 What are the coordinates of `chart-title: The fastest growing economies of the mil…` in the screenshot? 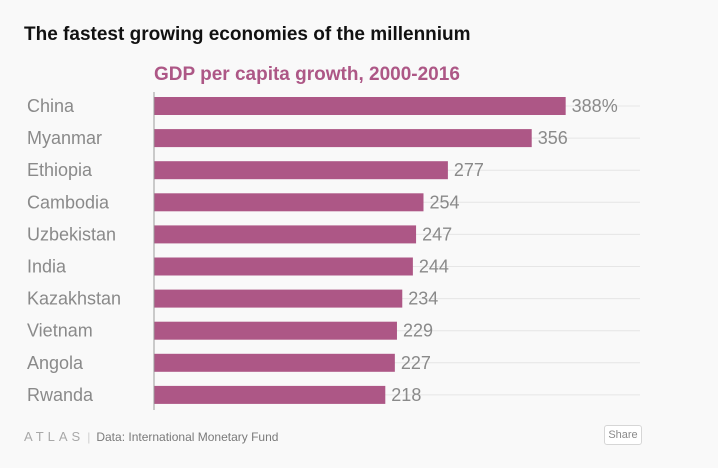 It's located at (247, 34).